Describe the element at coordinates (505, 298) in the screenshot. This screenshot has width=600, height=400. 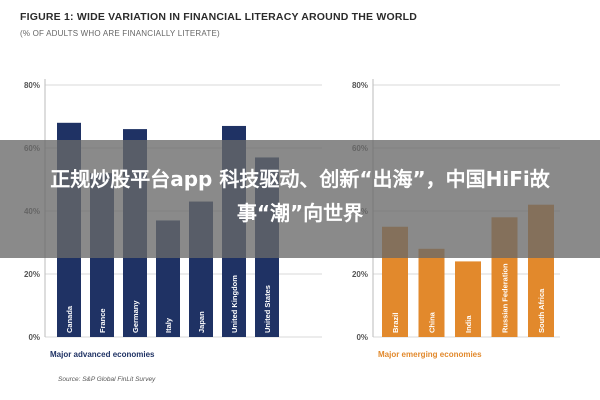
I see `bar-label: Russian Federation` at that location.